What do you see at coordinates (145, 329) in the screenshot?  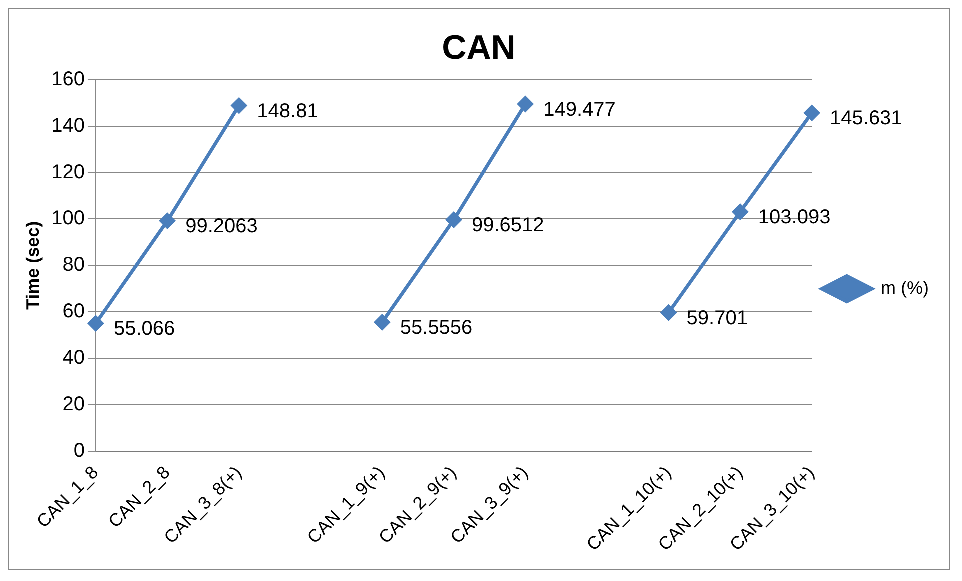 I see `data-label: 55.066` at bounding box center [145, 329].